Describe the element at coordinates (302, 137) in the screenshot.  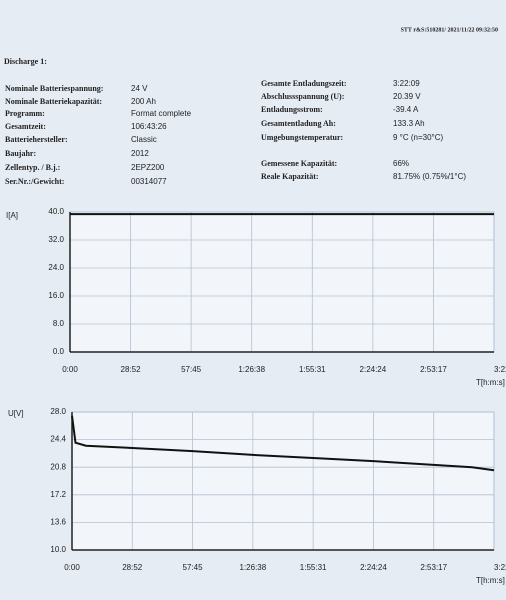
I see `info-label: Umgebungstemperatur:` at that location.